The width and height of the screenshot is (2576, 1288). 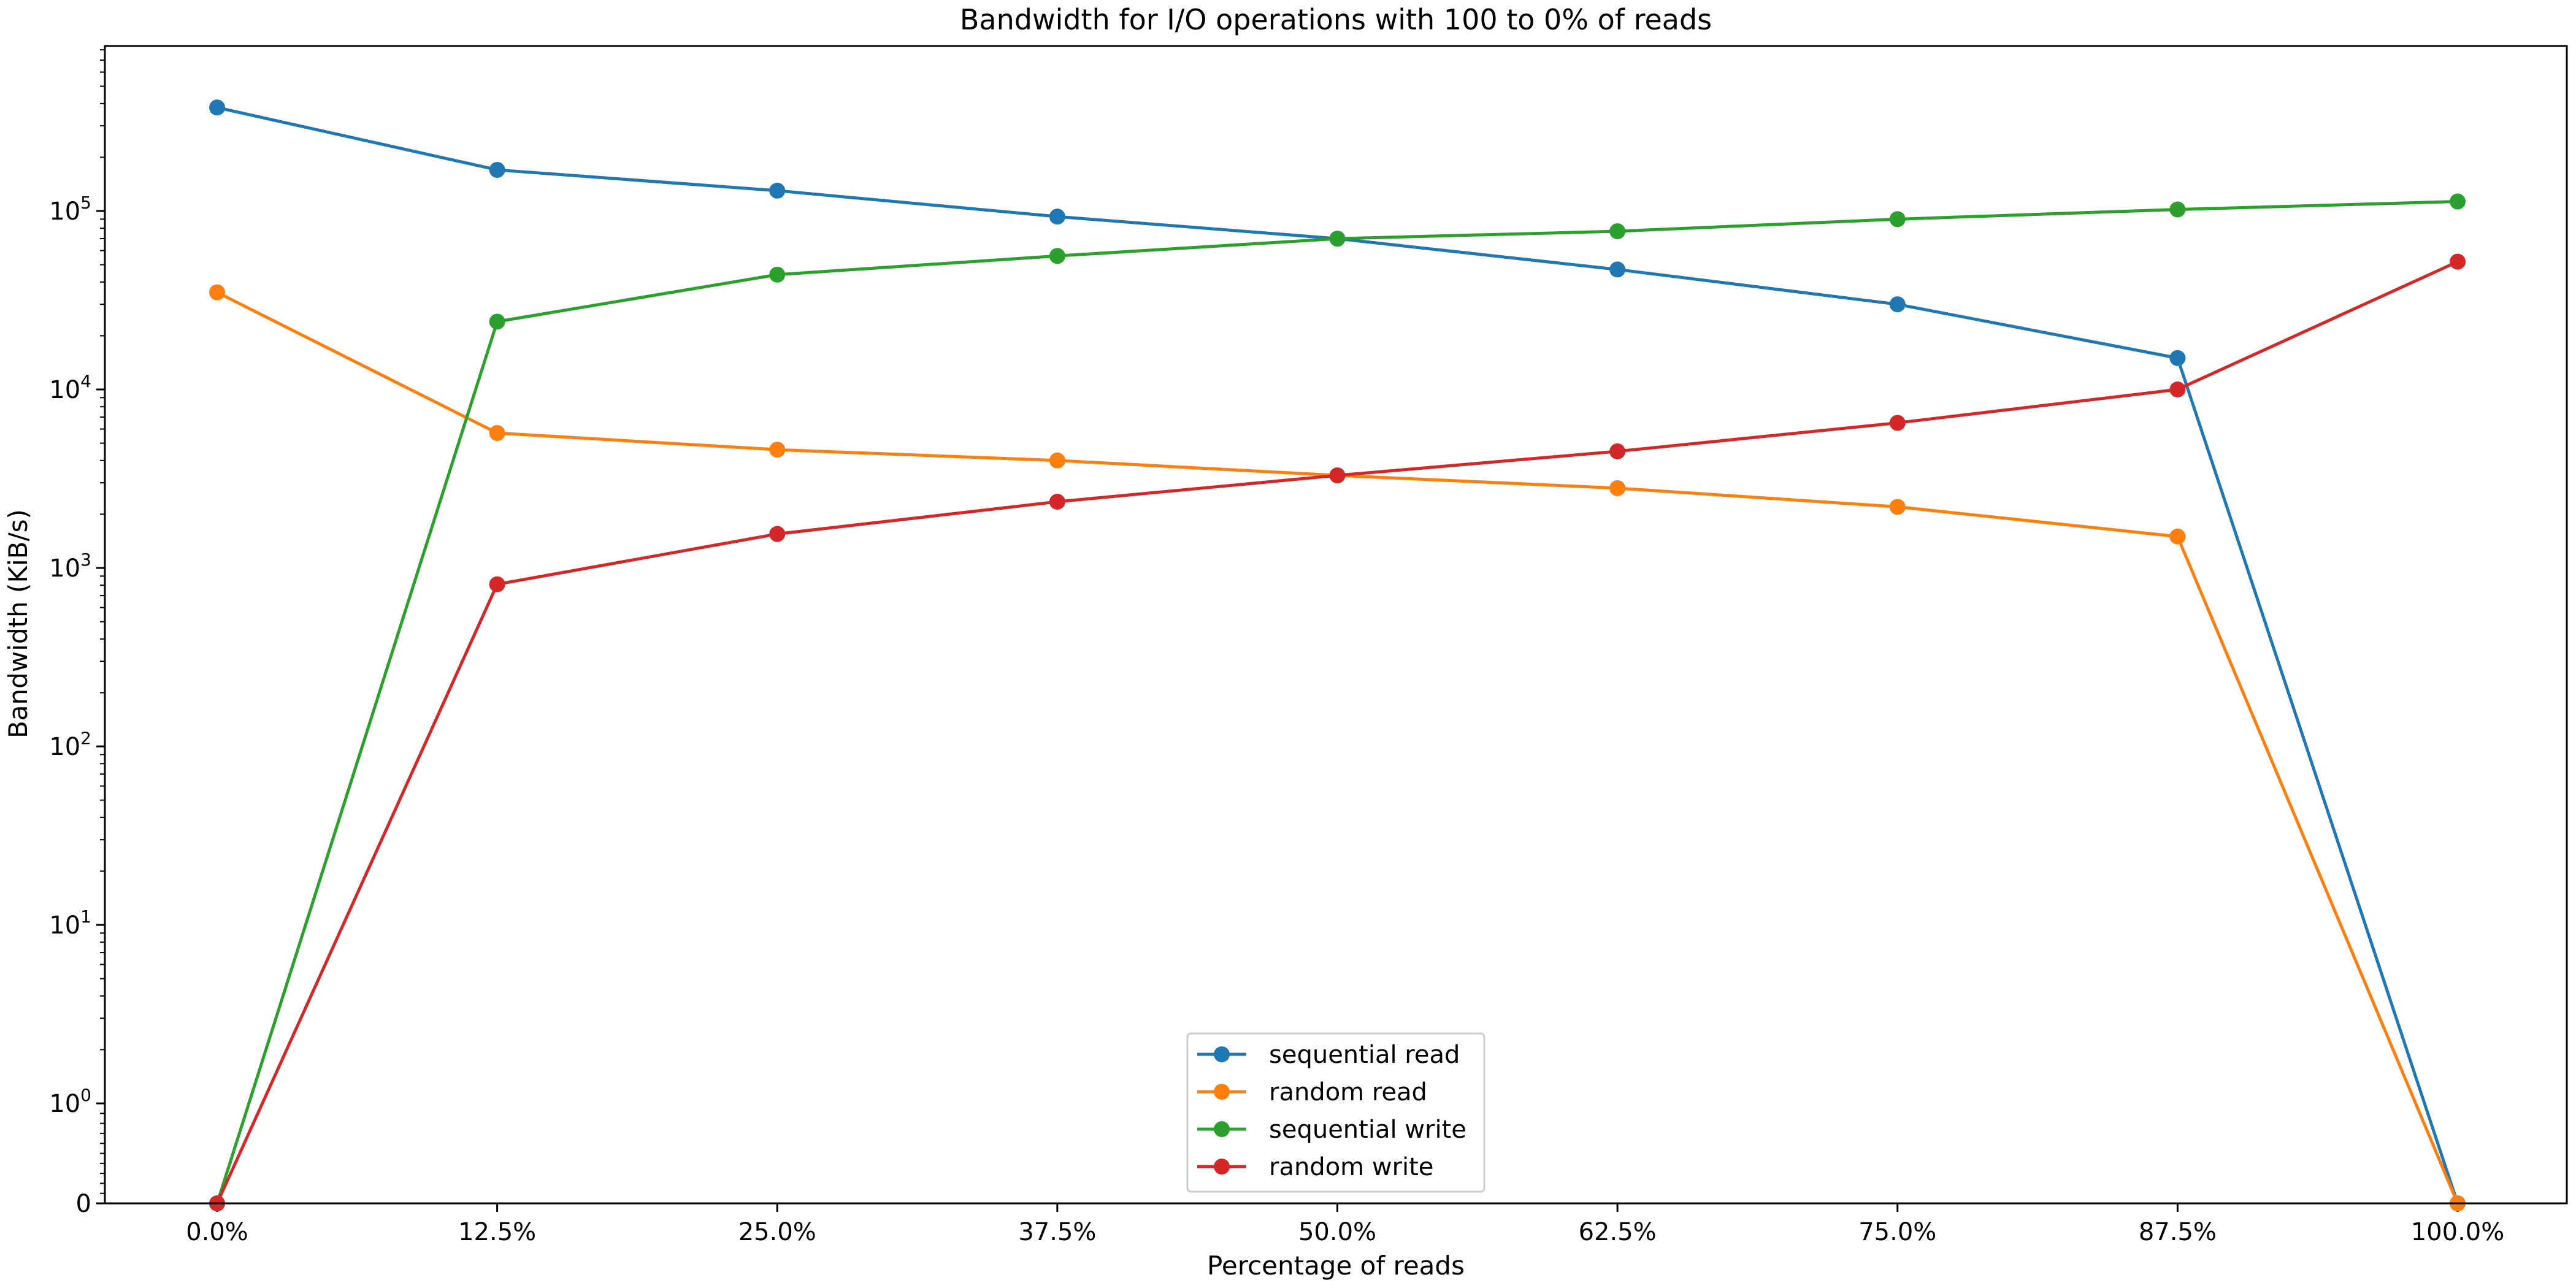 What do you see at coordinates (70, 387) in the screenshot?
I see `y-tick-label: 10⁴` at bounding box center [70, 387].